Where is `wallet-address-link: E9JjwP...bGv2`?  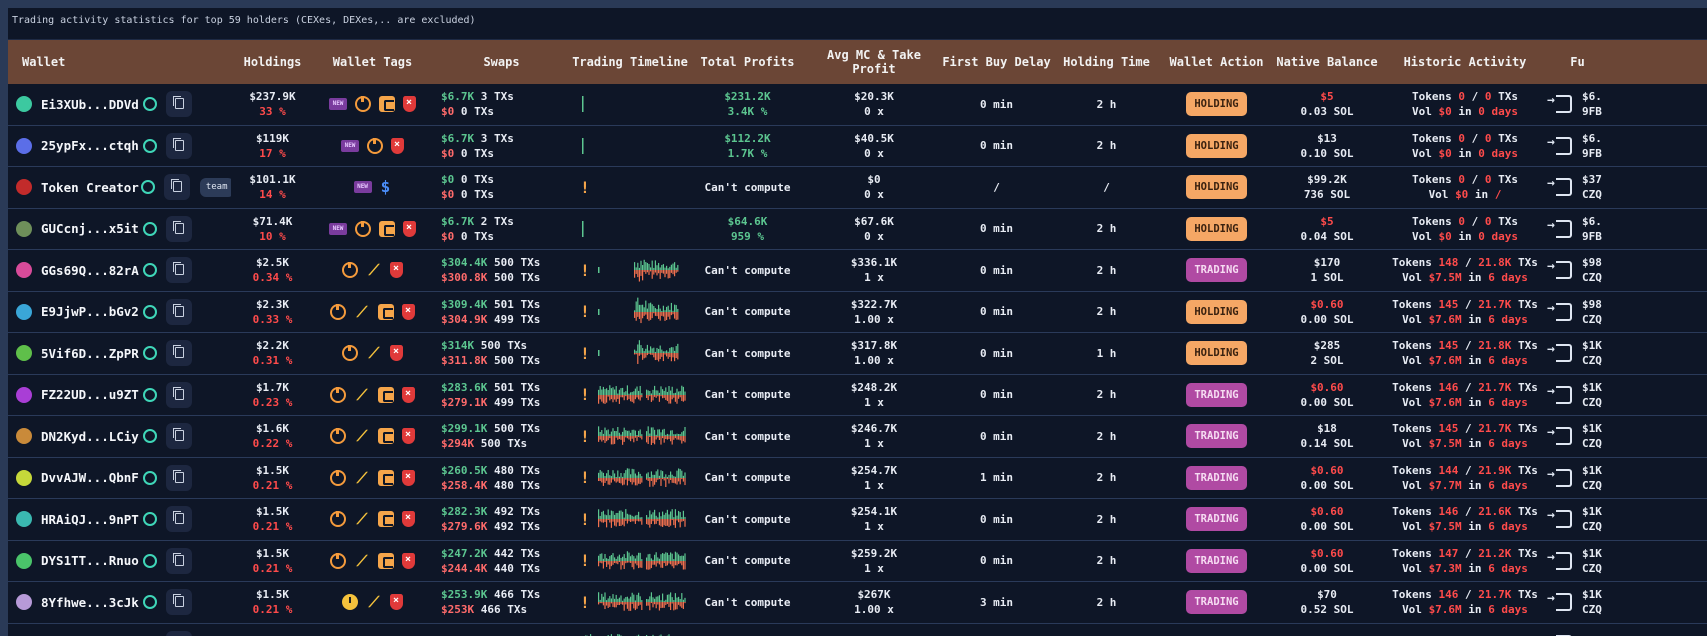
wallet-address-link: E9JjwP...bGv2 is located at coordinates (90, 312).